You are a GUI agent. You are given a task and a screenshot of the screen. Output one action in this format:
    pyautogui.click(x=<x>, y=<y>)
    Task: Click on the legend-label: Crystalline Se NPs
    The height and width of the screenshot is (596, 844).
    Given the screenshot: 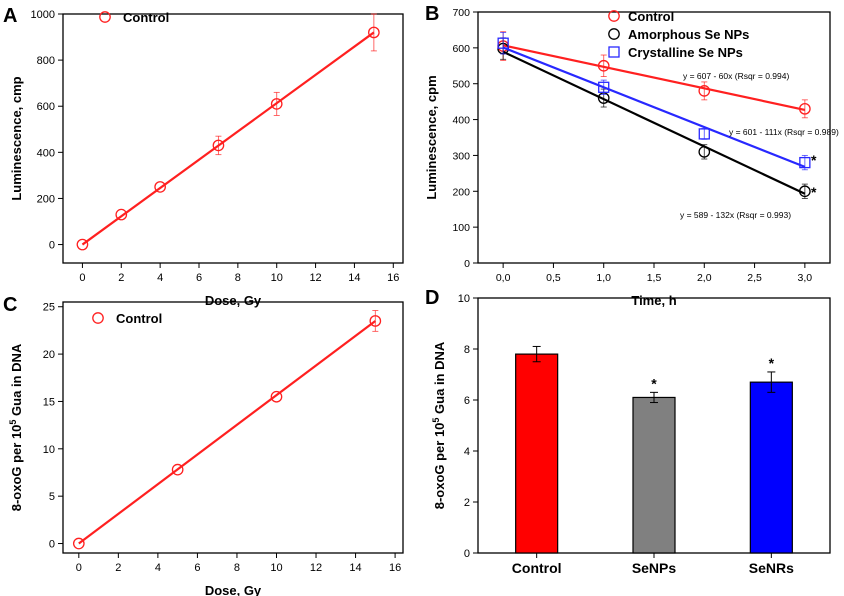 What is the action you would take?
    pyautogui.click(x=685, y=52)
    